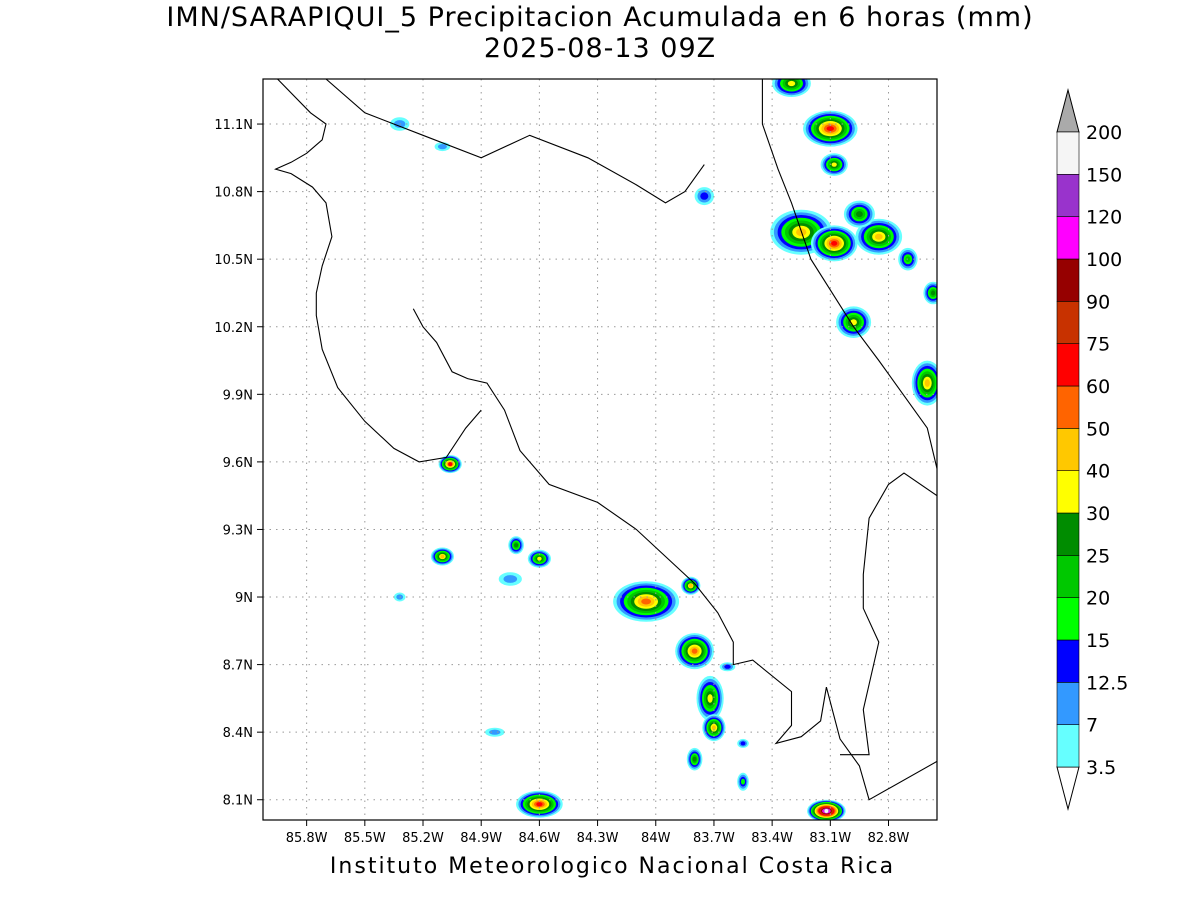  What do you see at coordinates (238, 530) in the screenshot?
I see `lat-tick-label-6: 9.3N` at bounding box center [238, 530].